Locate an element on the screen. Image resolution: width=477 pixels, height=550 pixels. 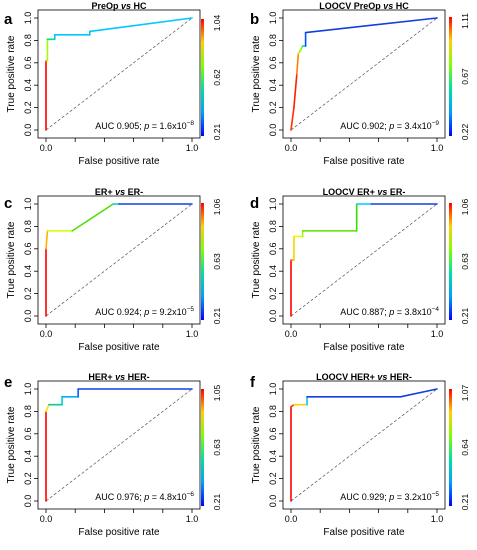
colorbar-label: 0.22 is located at coordinates (465, 131).